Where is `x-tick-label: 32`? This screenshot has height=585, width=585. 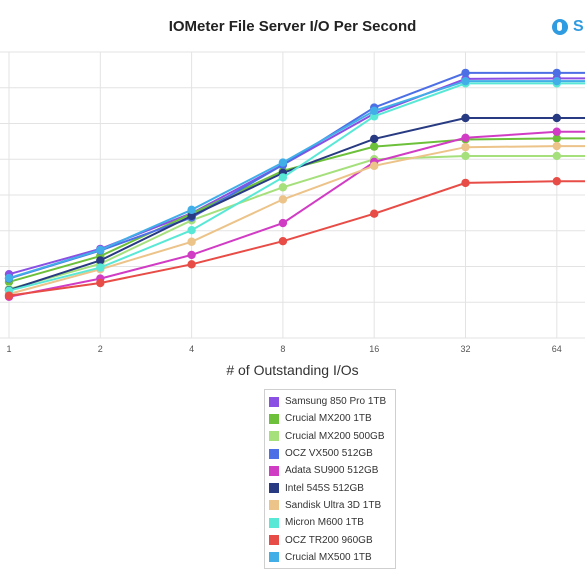 x-tick-label: 32 is located at coordinates (465, 349).